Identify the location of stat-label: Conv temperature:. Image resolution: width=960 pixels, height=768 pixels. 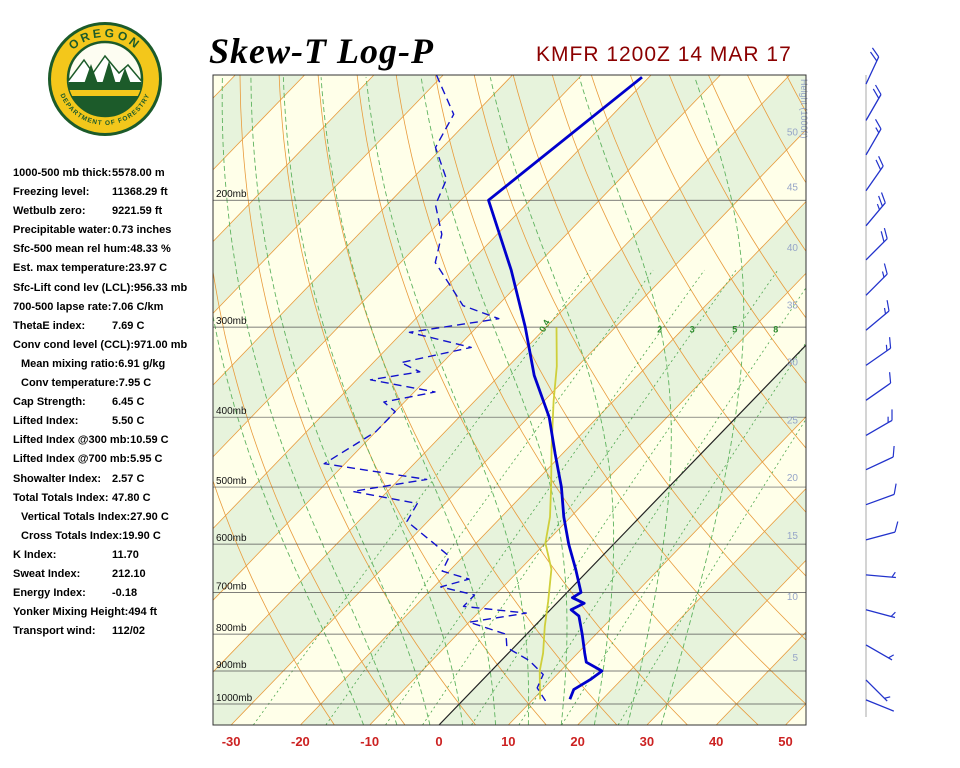
(70, 383).